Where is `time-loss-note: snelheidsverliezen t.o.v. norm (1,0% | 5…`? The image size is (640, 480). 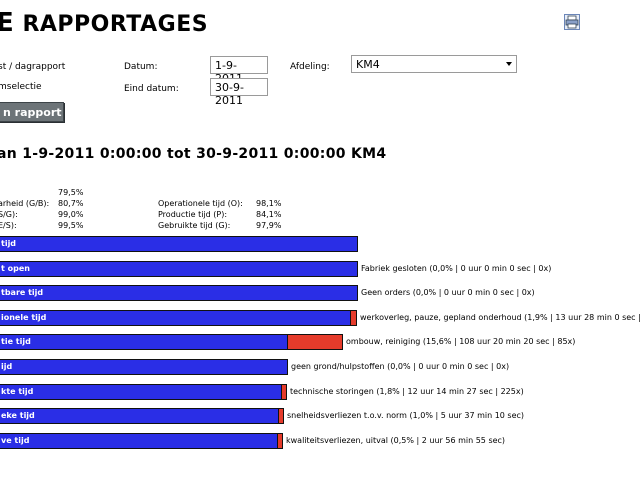
time-loss-note: snelheidsverliezen t.o.v. norm (1,0% | 5… is located at coordinates (406, 415).